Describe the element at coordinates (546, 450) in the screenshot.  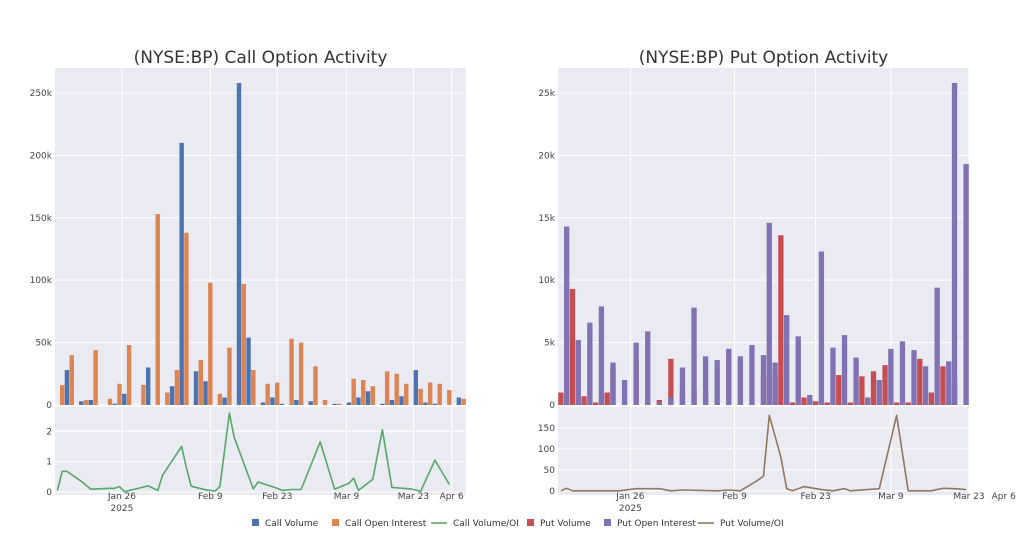
I see `ratio-y-tick-label: 100` at that location.